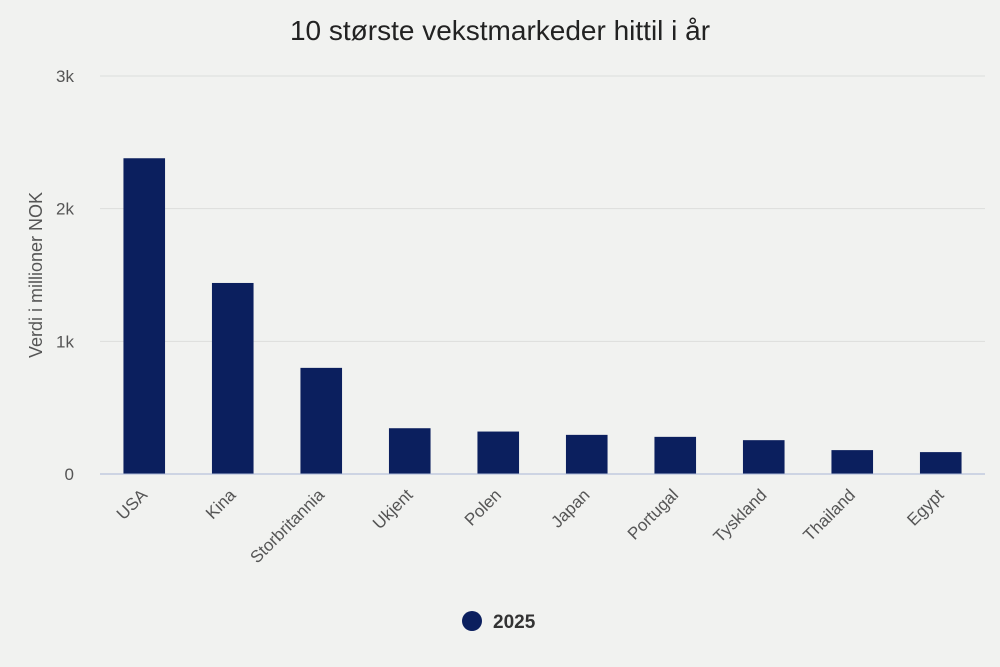 The height and width of the screenshot is (667, 1000). Describe the element at coordinates (69, 474) in the screenshot. I see `y-tick-label: 0` at that location.